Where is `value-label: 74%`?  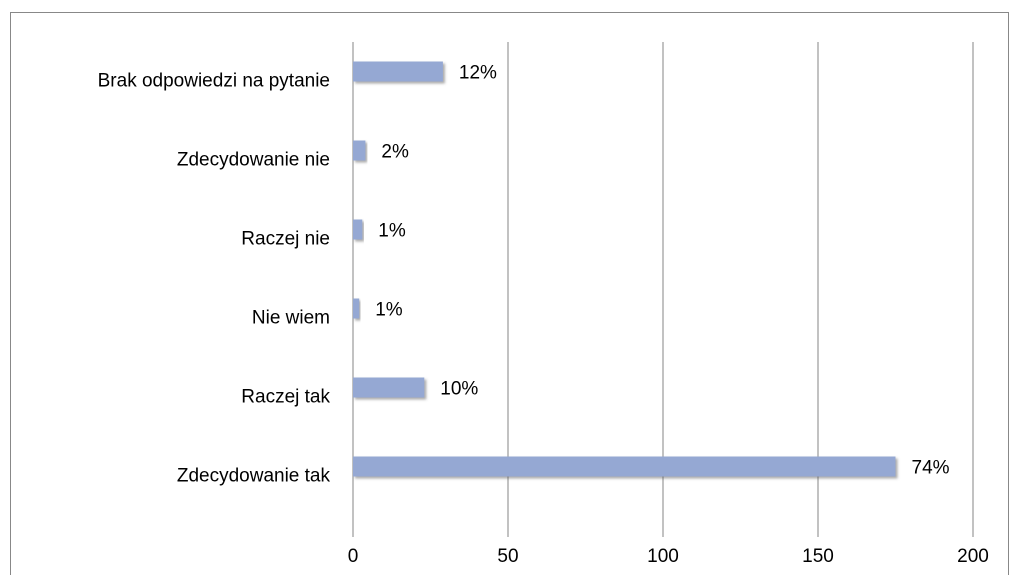
value-label: 74% is located at coordinates (931, 468).